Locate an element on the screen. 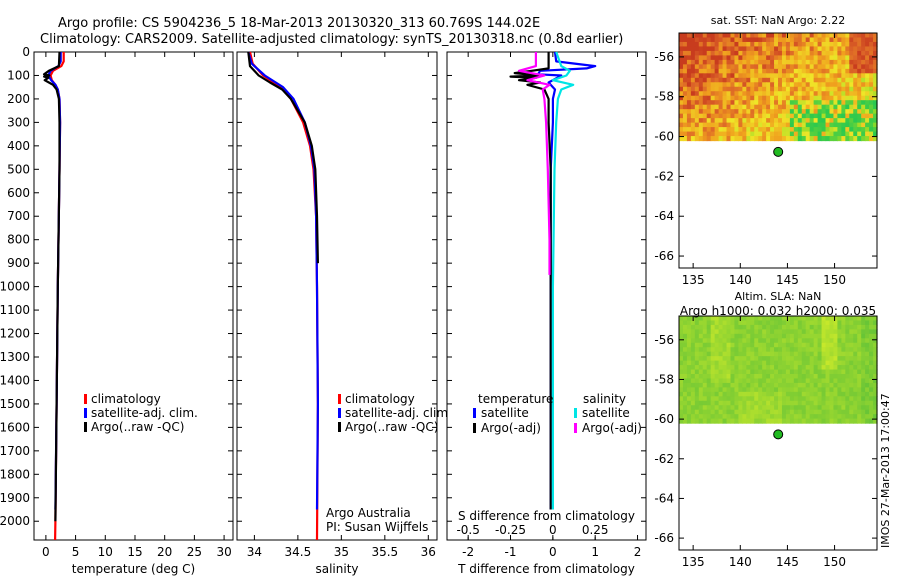  difference-xtick-label: 2 is located at coordinates (638, 552).